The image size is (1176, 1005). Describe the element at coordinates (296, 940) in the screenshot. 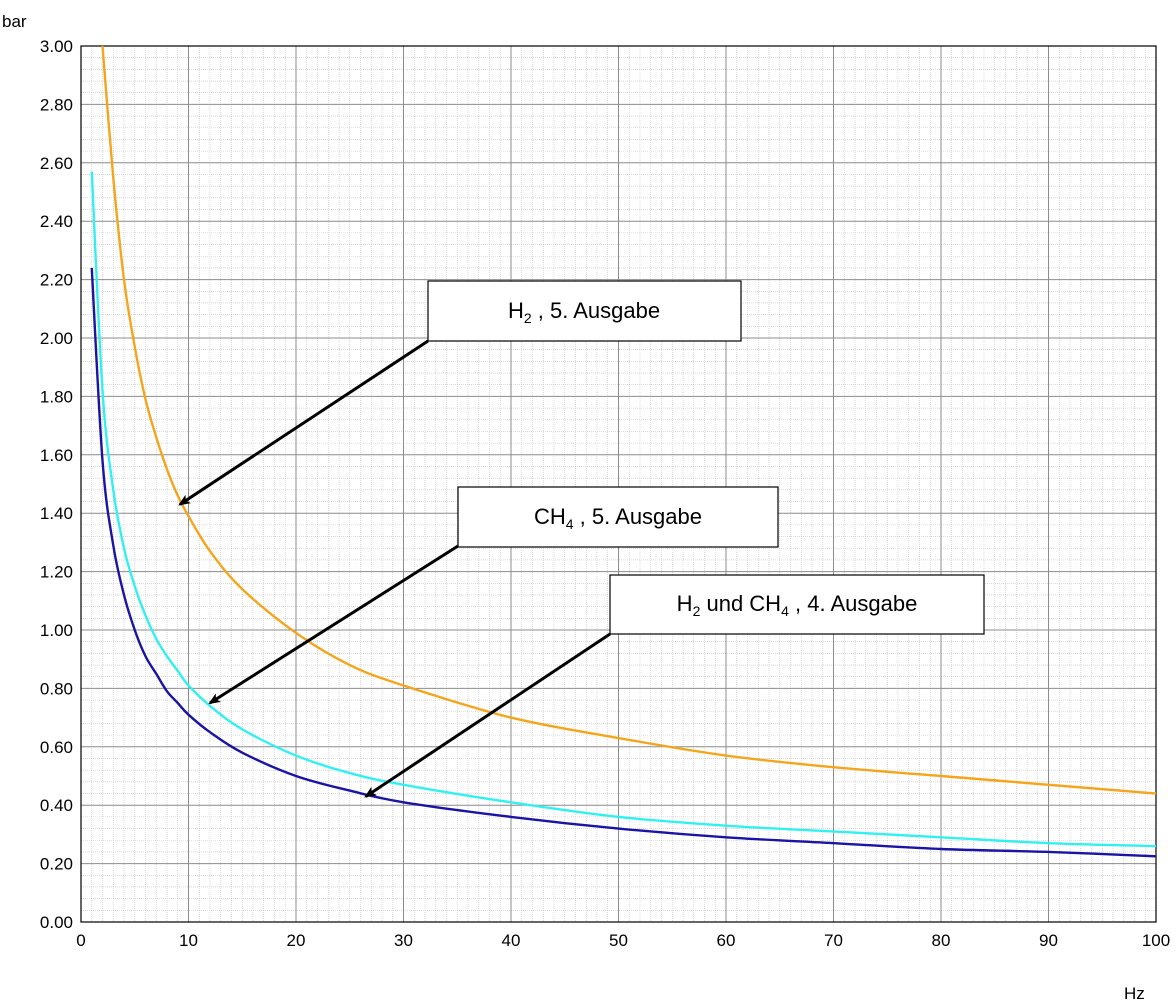

I see `x-tick-label: 20` at that location.